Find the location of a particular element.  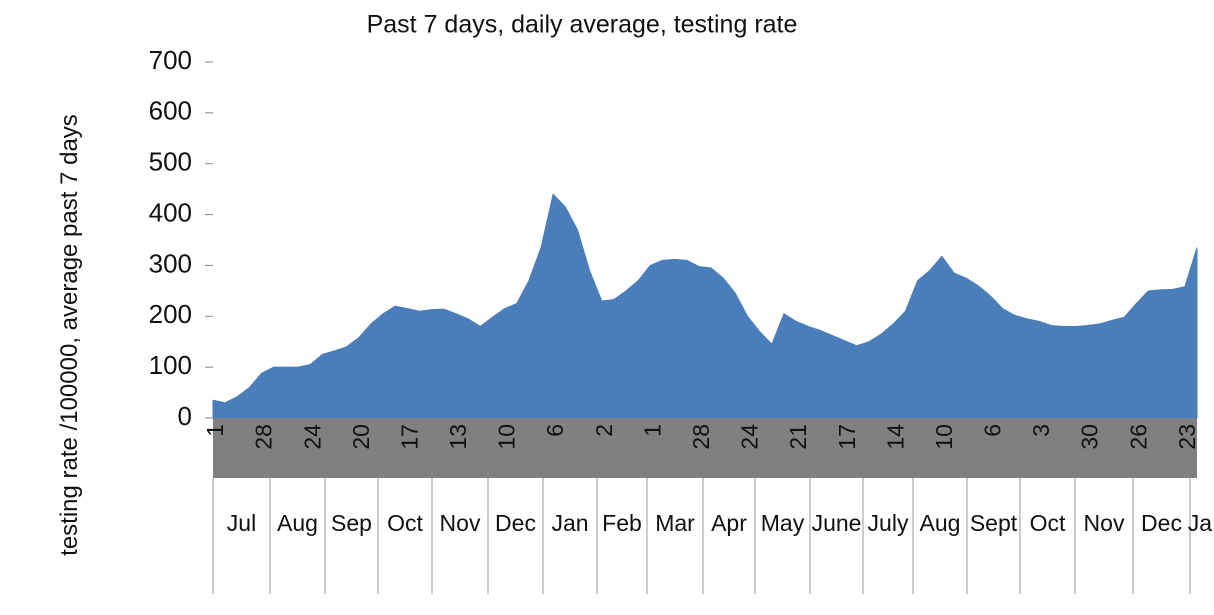

x-tick-label: 23 is located at coordinates (1187, 437).